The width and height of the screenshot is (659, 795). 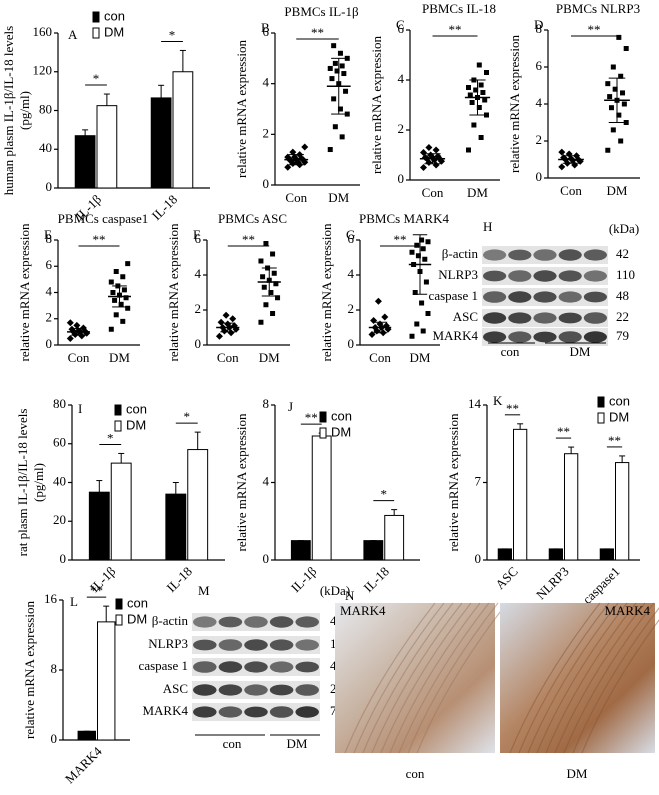 What do you see at coordinates (83, 764) in the screenshot?
I see `x-tick-label: MARK4` at bounding box center [83, 764].